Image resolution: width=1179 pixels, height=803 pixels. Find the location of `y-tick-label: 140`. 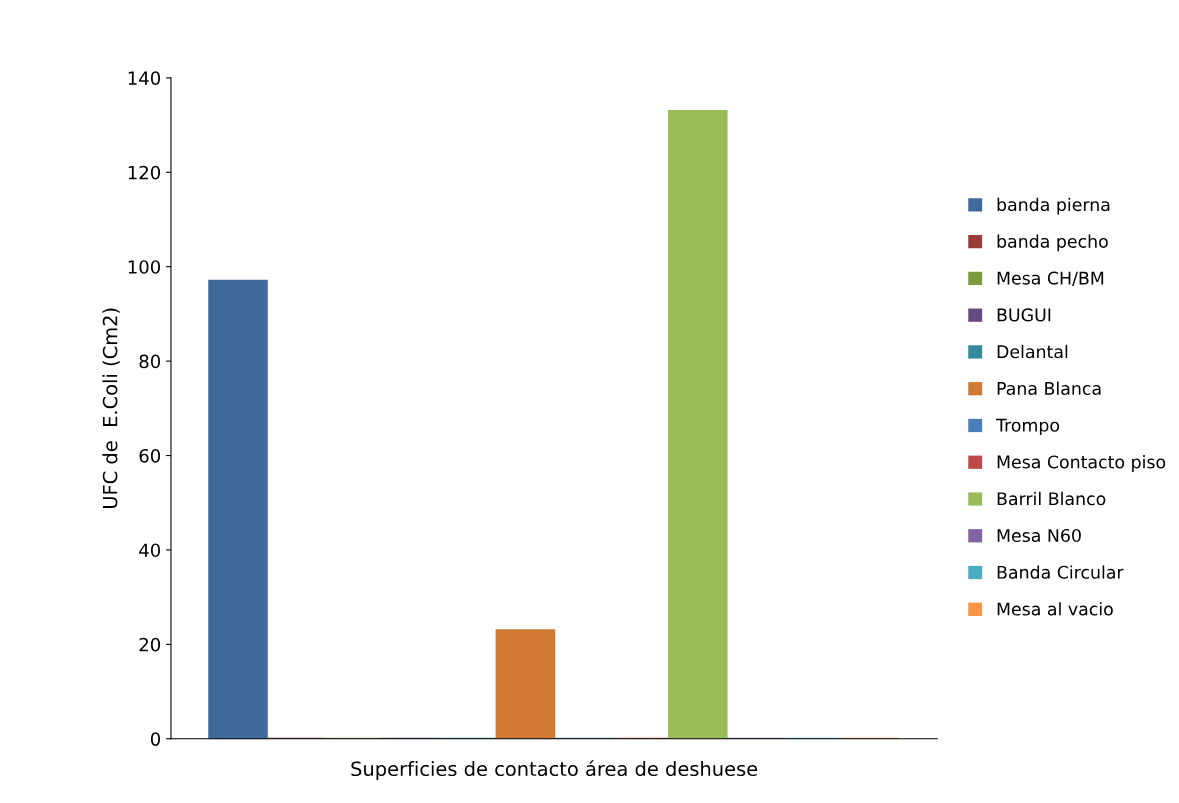

y-tick-label: 140 is located at coordinates (144, 78).